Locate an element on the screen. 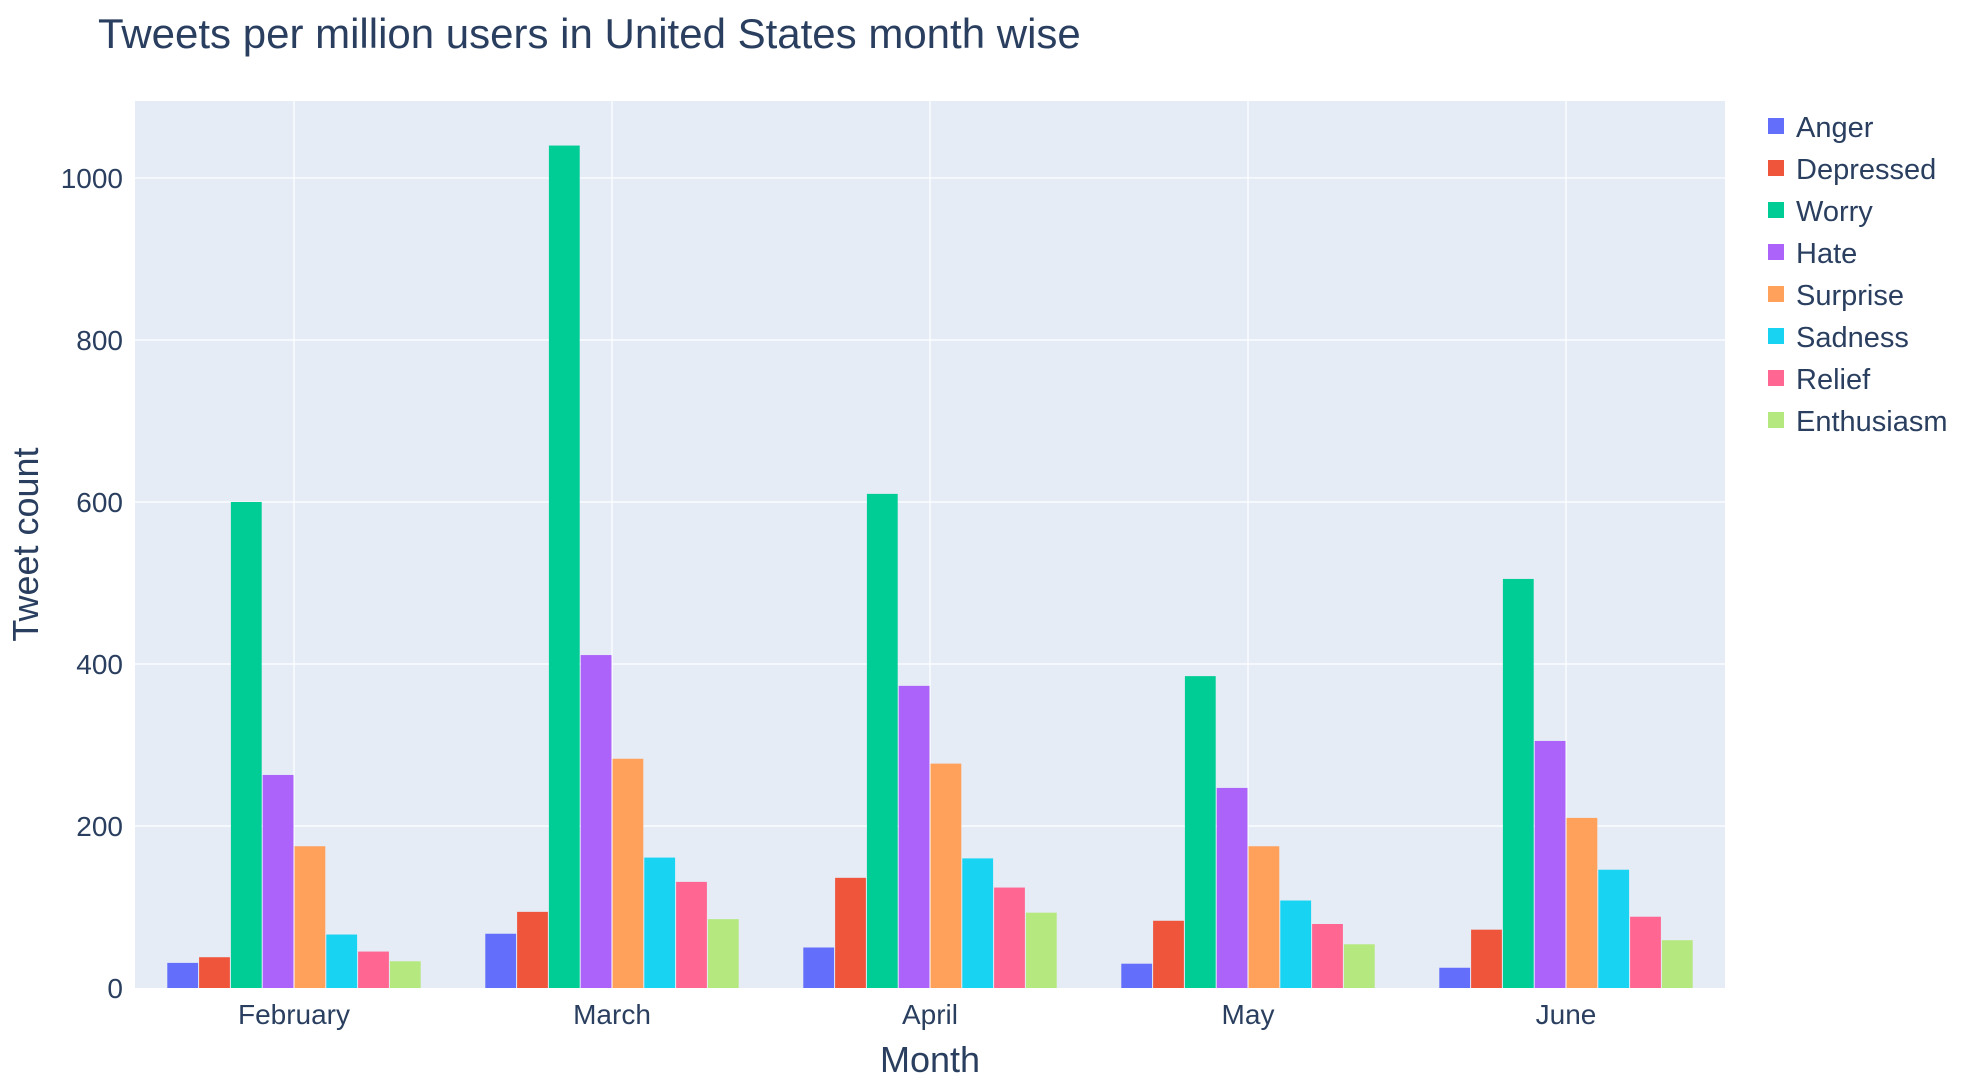 This screenshot has height=1080, width=1980. bar-worry-may is located at coordinates (1200, 832).